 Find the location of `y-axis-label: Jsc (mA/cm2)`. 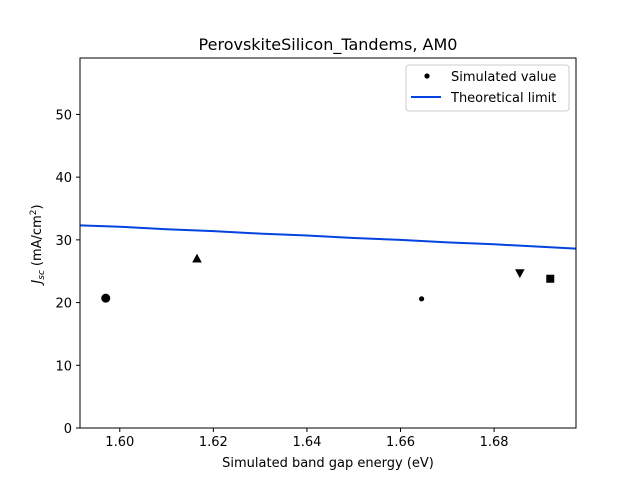

y-axis-label: Jsc (mA/cm2) is located at coordinates (38, 245).